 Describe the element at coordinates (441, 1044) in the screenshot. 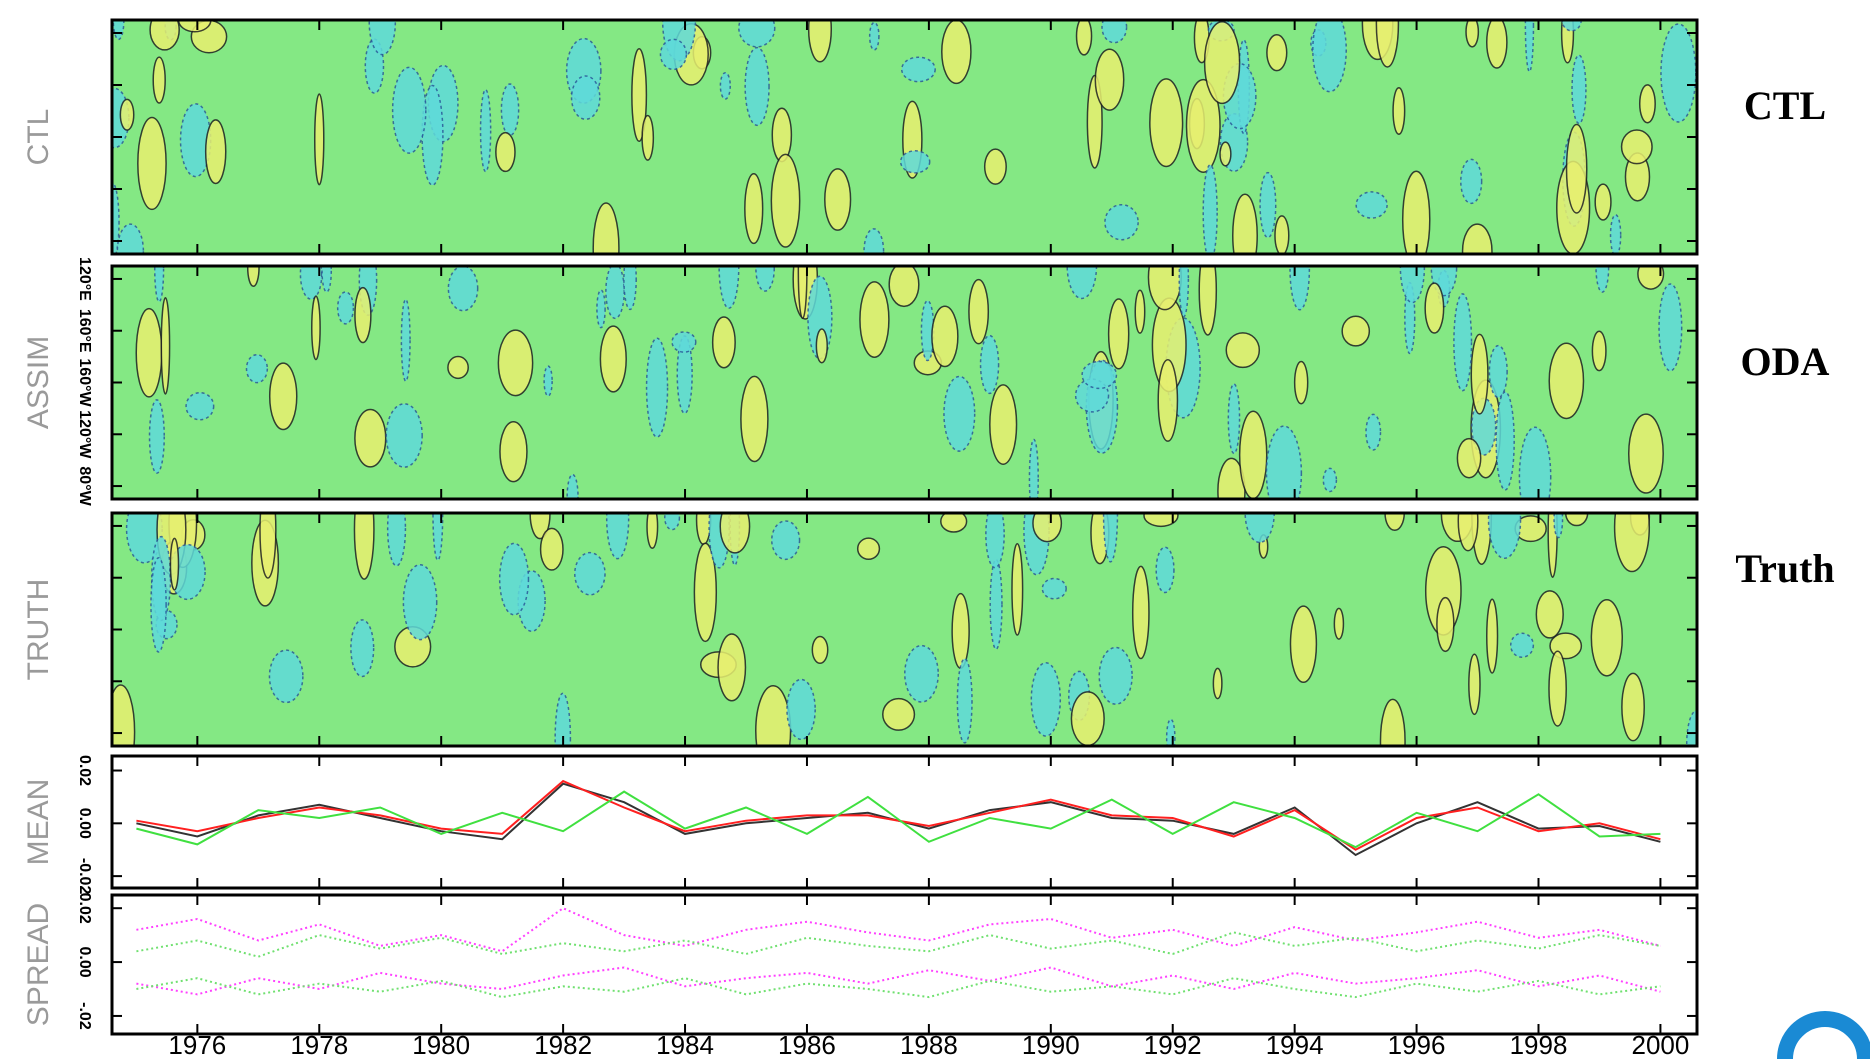

I see `x-tick-label: 1980` at that location.